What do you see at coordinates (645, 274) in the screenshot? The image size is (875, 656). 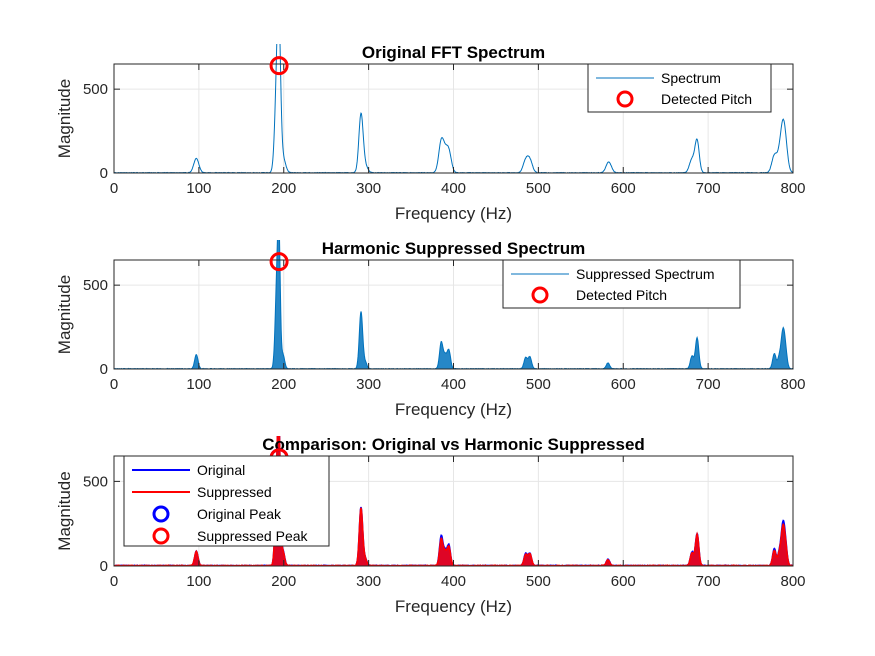 I see `legend-label: Suppressed Spectrum` at bounding box center [645, 274].